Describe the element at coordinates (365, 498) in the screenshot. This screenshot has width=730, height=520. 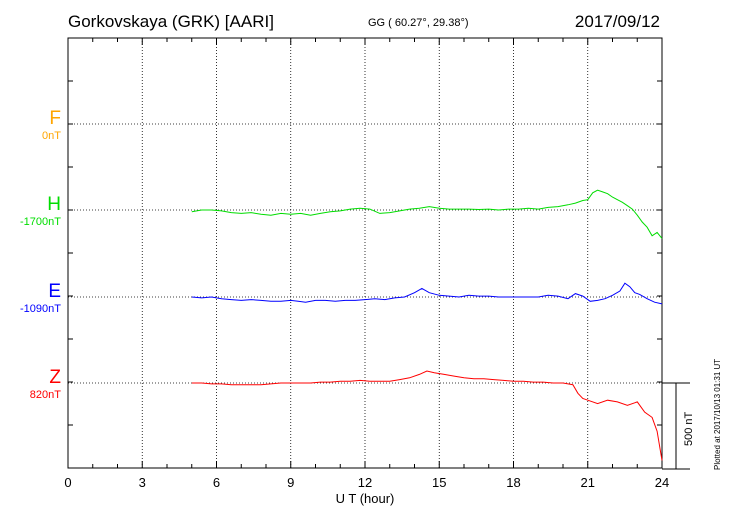
I see `x-axis-label: U T (hour)` at that location.